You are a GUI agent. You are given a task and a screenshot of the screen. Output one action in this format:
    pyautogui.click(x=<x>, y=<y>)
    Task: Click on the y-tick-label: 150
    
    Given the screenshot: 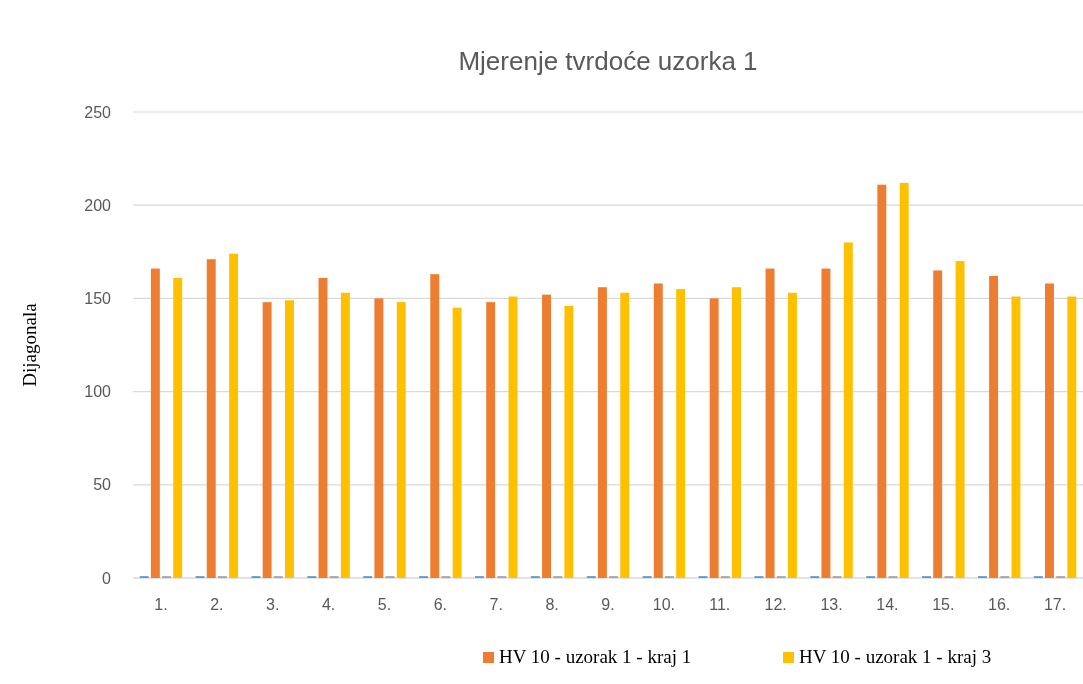 What is the action you would take?
    pyautogui.click(x=98, y=298)
    